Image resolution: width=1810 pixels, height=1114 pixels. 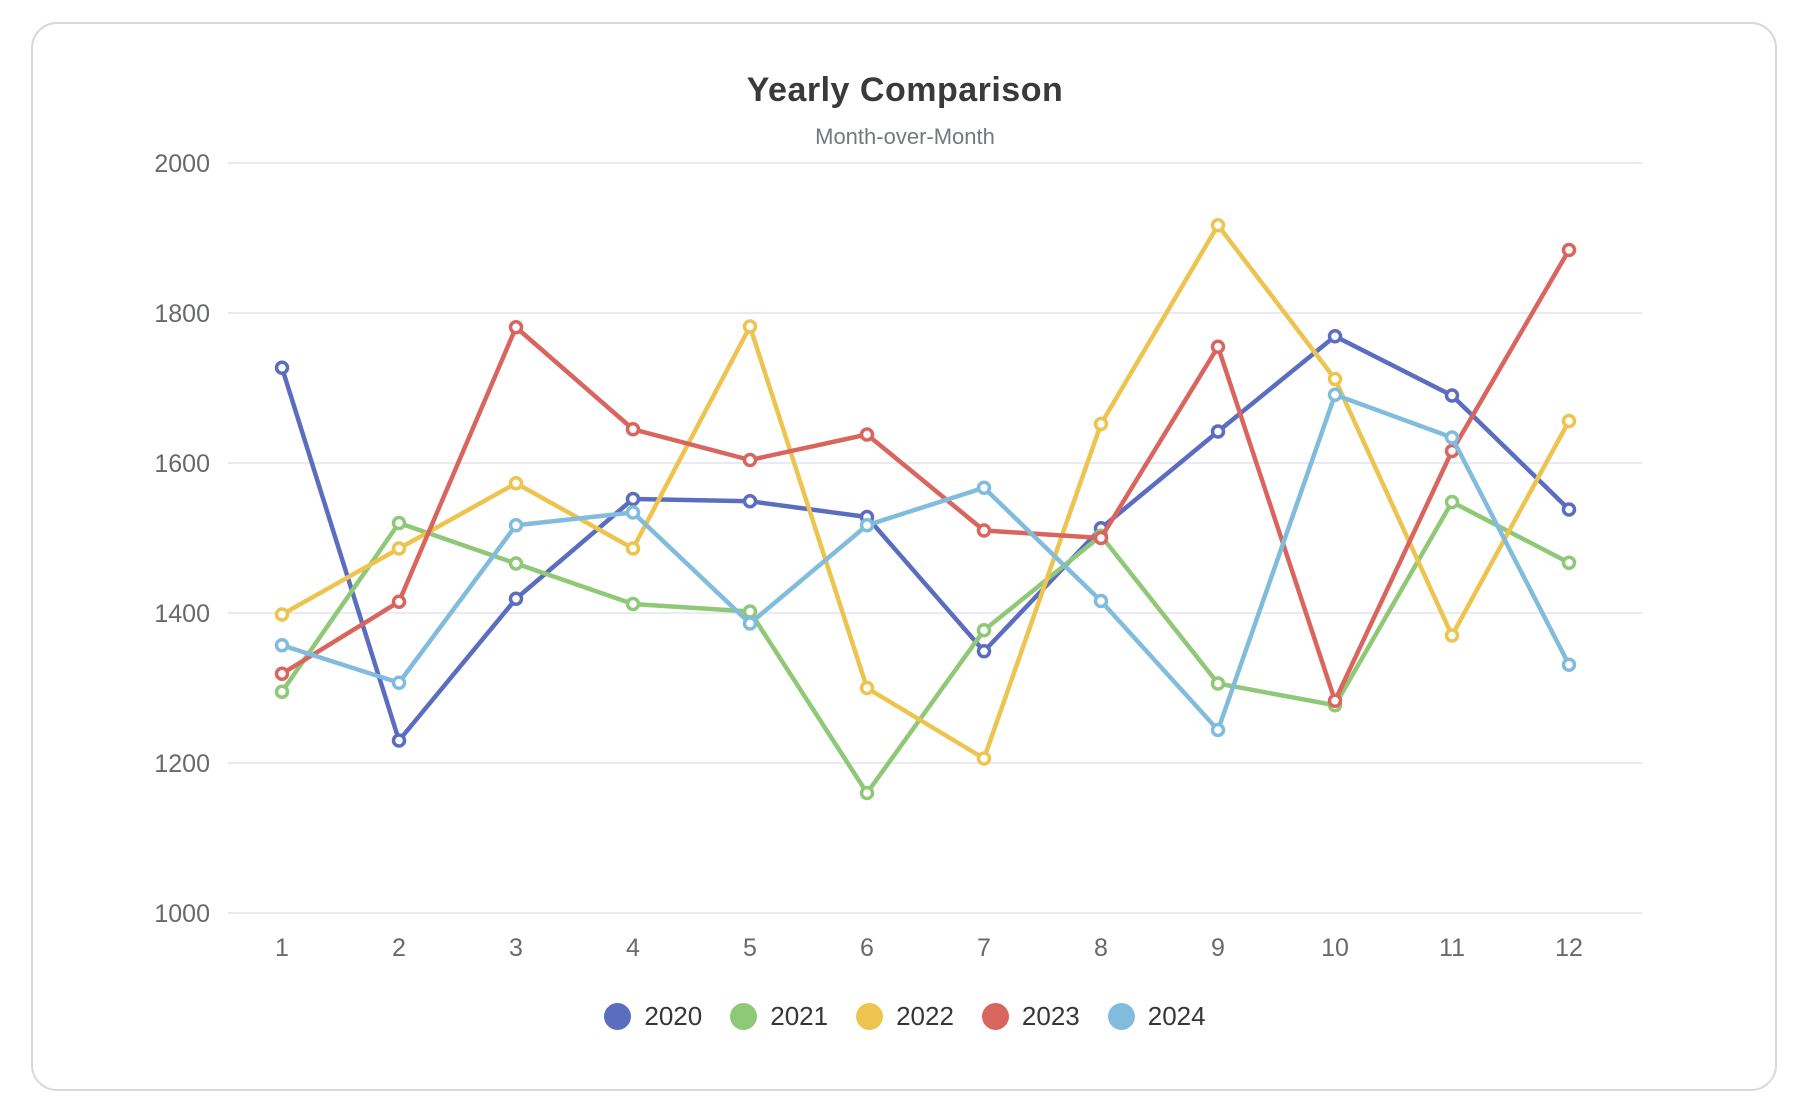 I want to click on legend-label-2021: 2021, so click(x=799, y=1016).